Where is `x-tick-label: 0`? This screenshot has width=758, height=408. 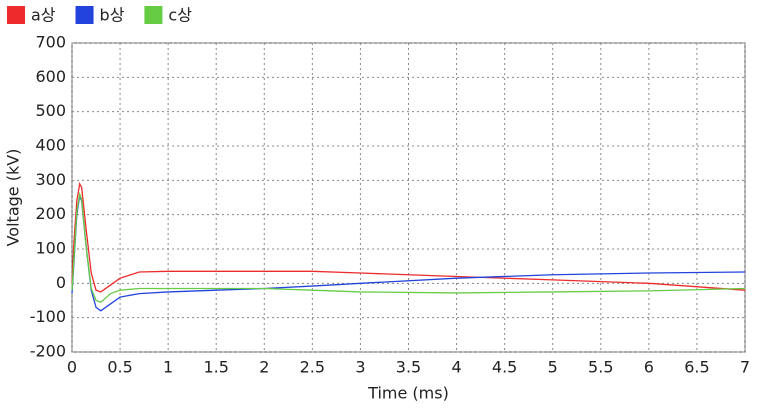 x-tick-label: 0 is located at coordinates (72, 367).